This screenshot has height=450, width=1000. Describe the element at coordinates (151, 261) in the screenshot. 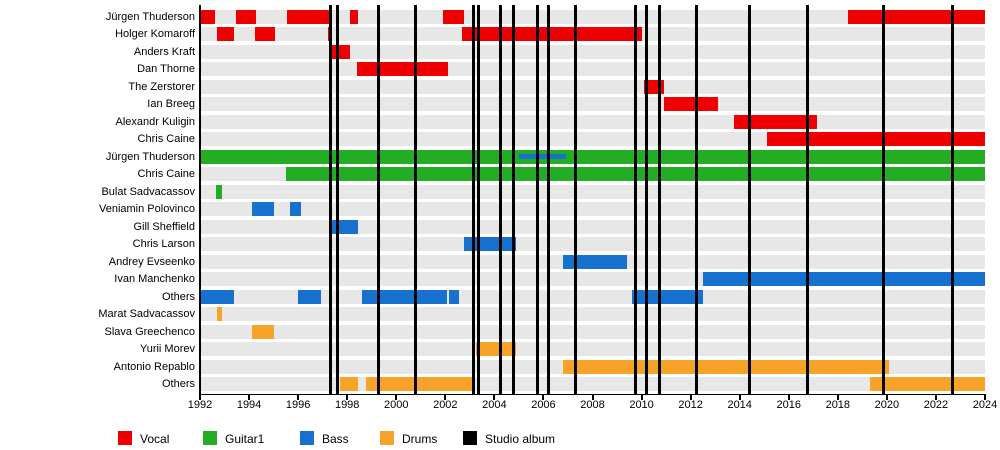

I see `row-label-bass: Andrey Evseenko` at that location.